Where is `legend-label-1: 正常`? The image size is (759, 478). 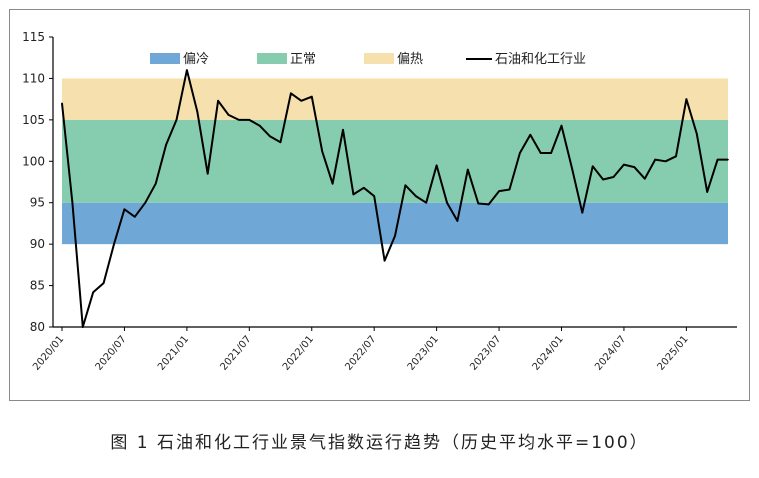
legend-label-1: 正常 is located at coordinates (303, 59).